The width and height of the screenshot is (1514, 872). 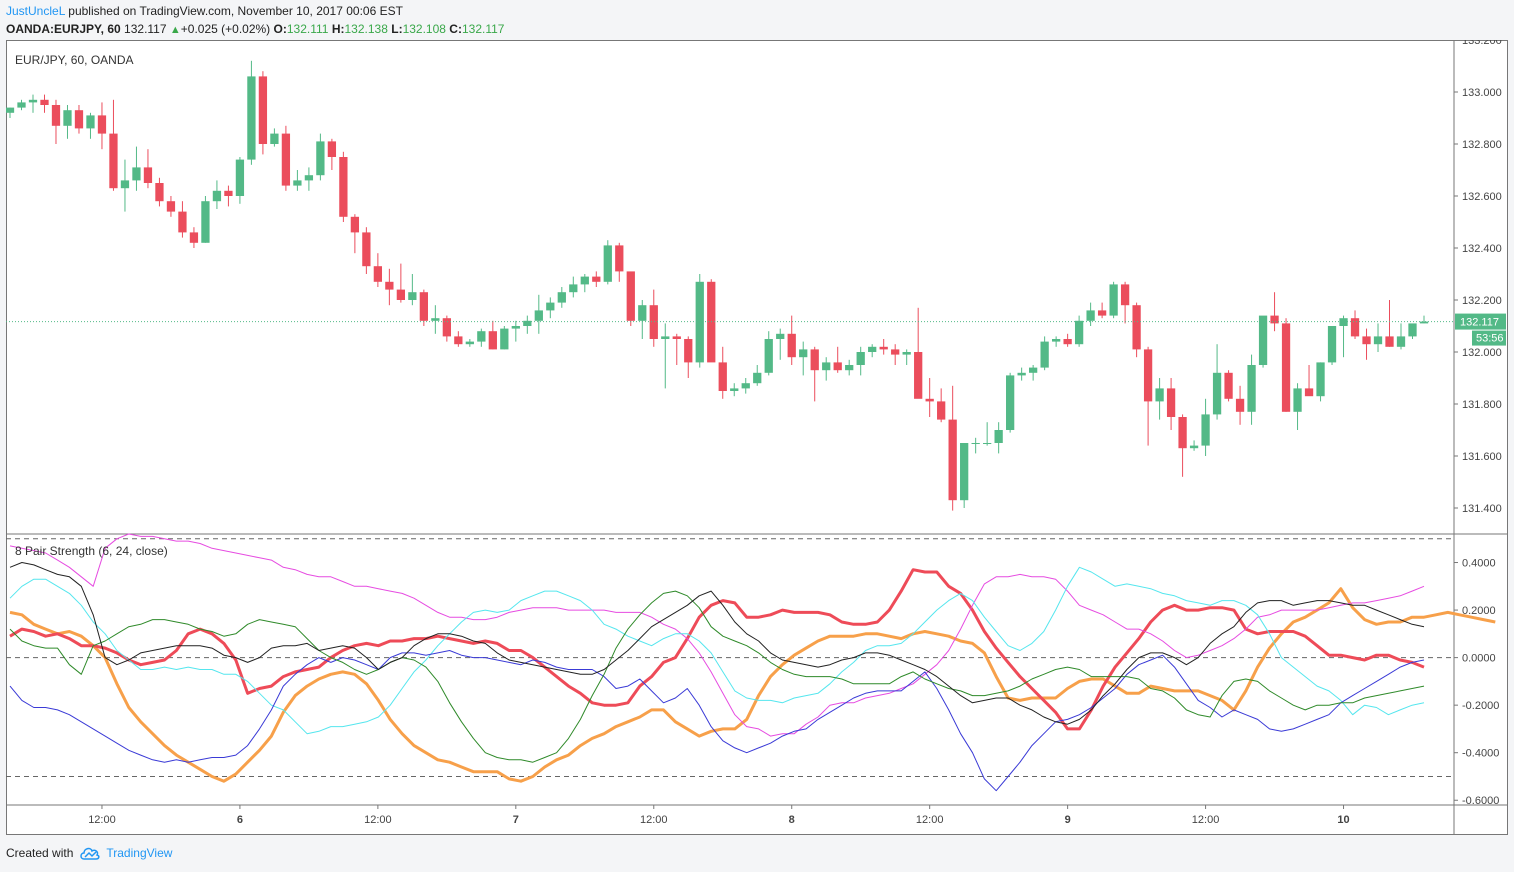 I want to click on open-label: O:, so click(x=280, y=29).